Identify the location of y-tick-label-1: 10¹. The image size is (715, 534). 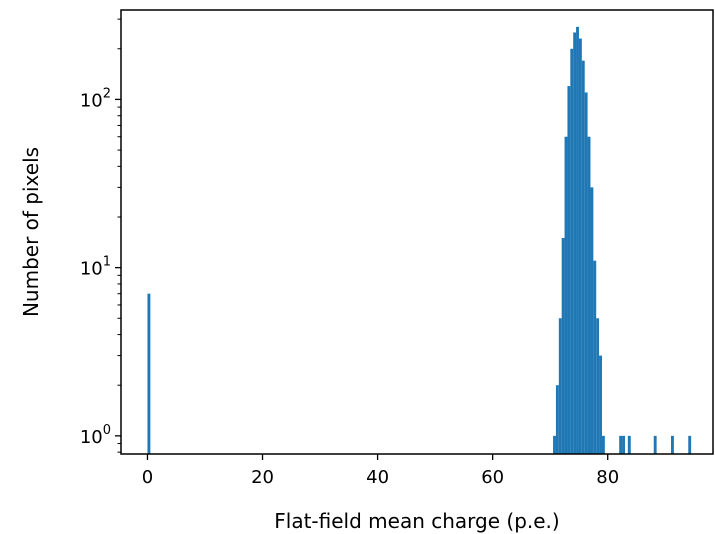
(95, 267).